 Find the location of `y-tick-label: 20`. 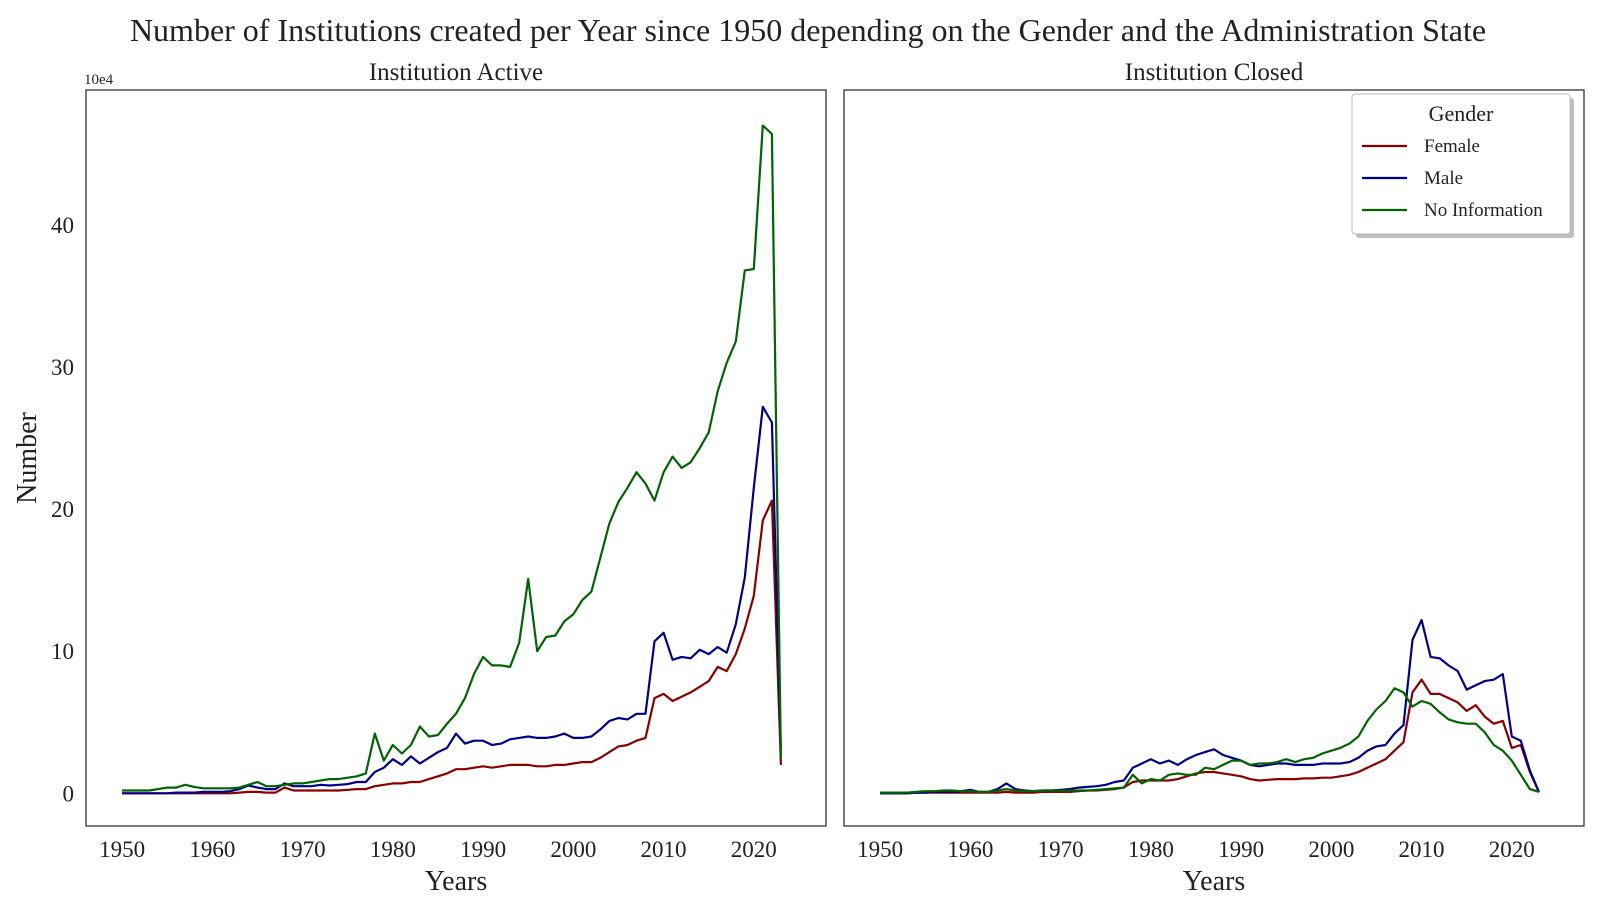

y-tick-label: 20 is located at coordinates (62, 509).